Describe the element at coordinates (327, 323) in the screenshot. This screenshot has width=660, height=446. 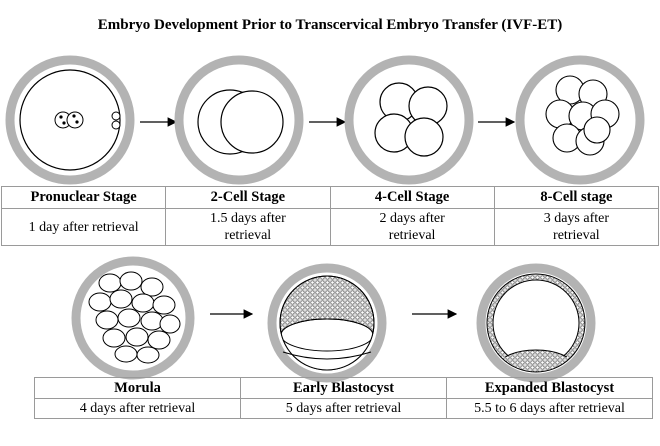
I see `early-blastocyst-embryo` at that location.